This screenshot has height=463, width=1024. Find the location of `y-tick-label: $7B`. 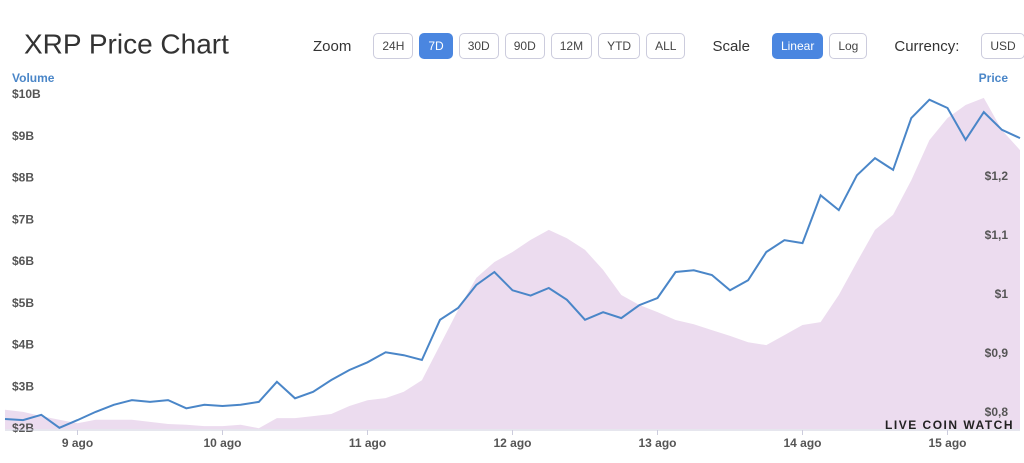

y-tick-label: $7B is located at coordinates (23, 219).